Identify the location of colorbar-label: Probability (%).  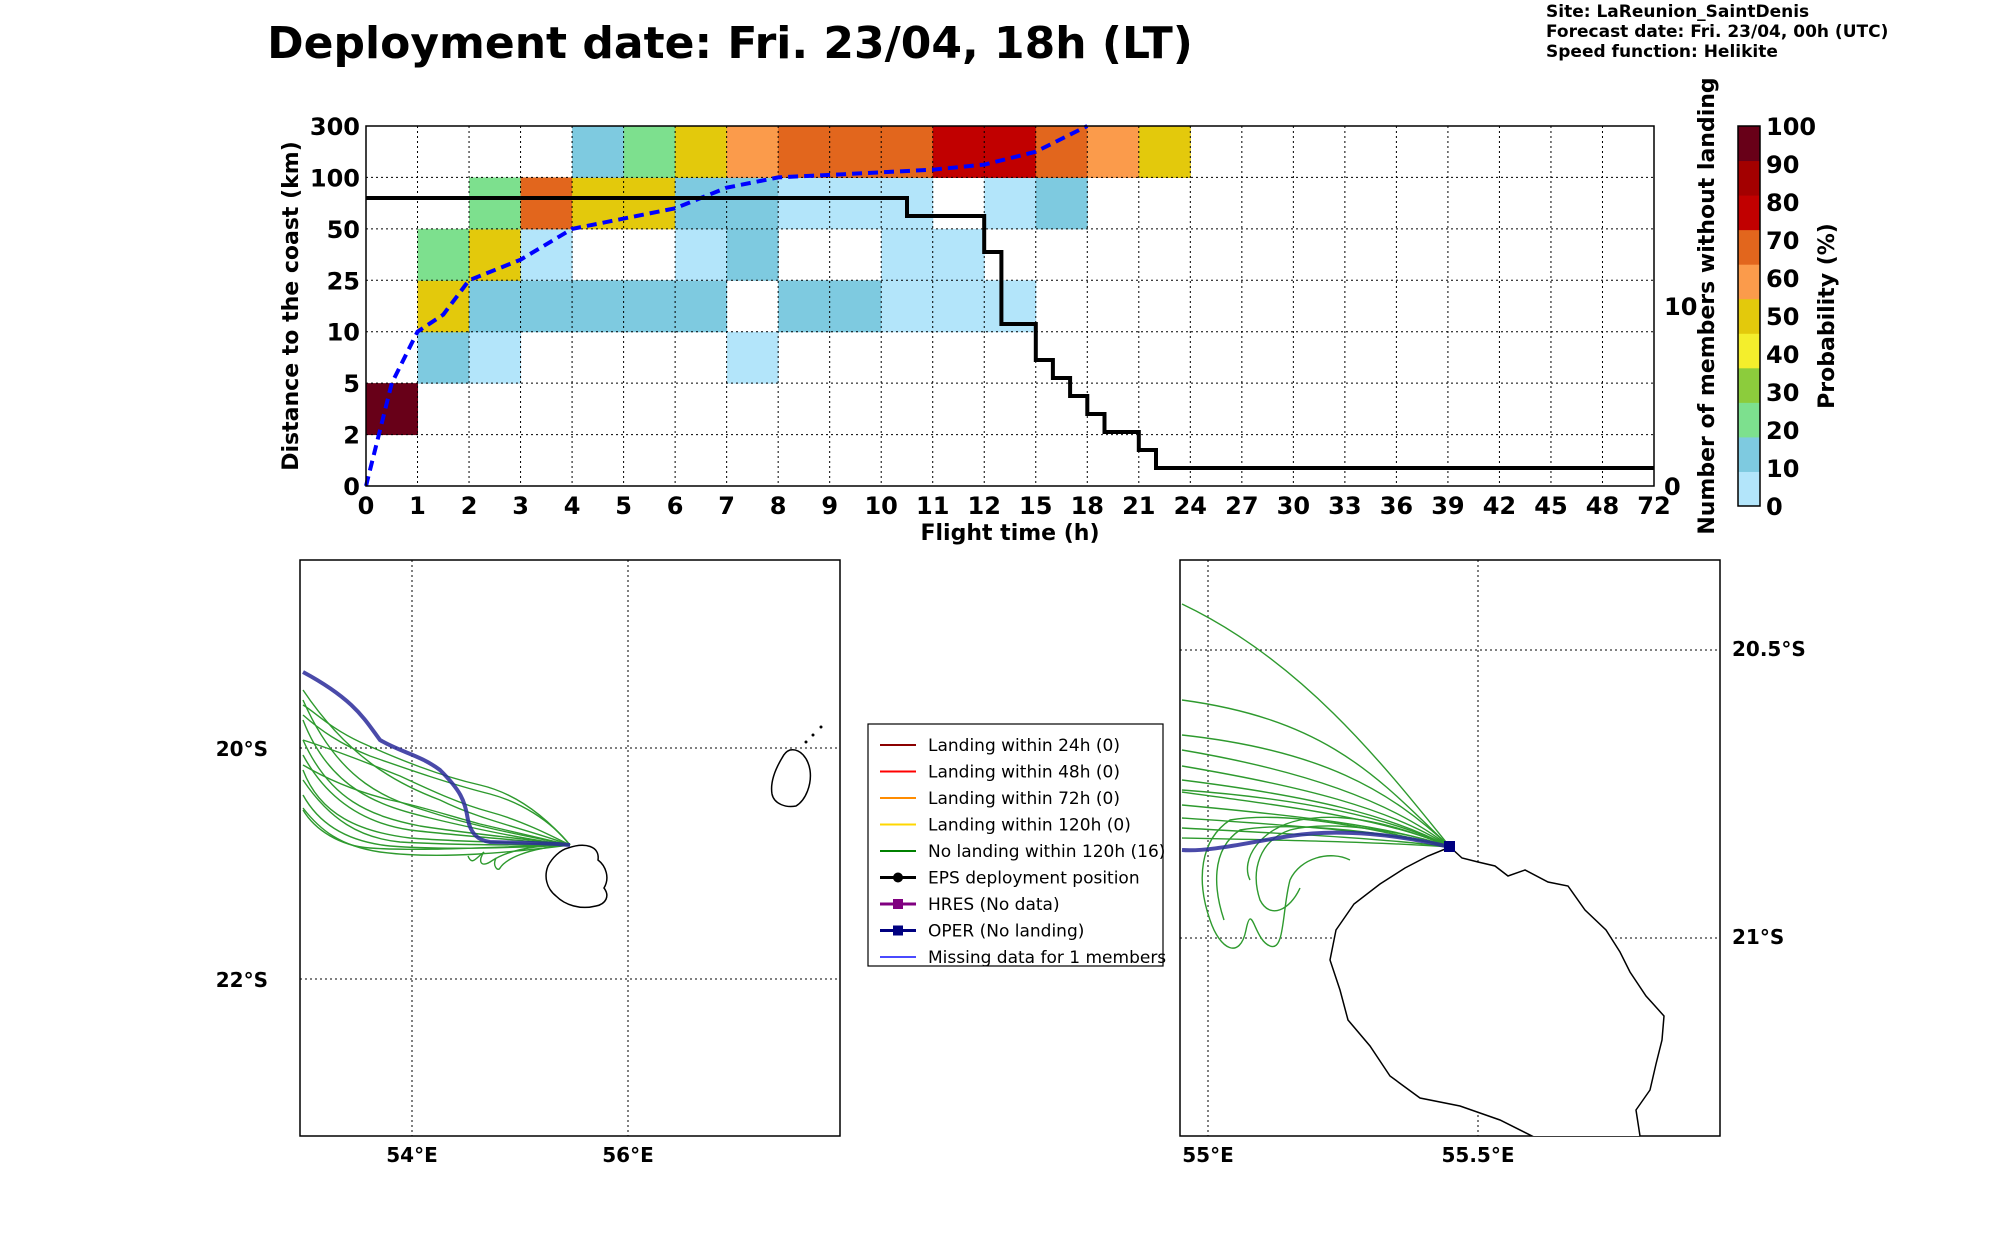
(1827, 316).